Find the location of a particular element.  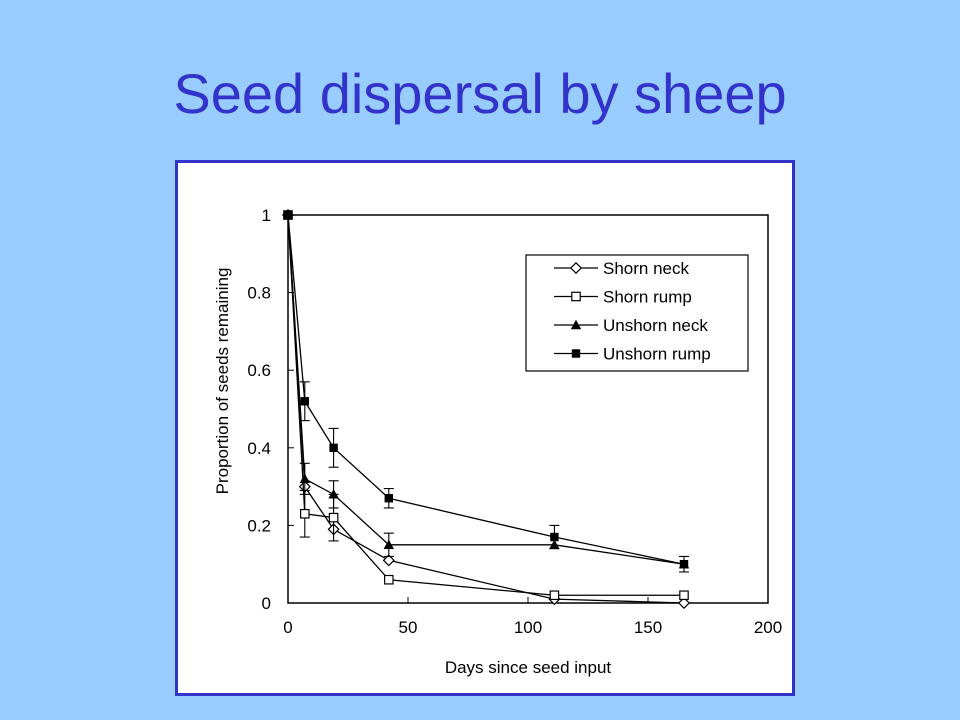

x-tick-label: 150 is located at coordinates (648, 627).